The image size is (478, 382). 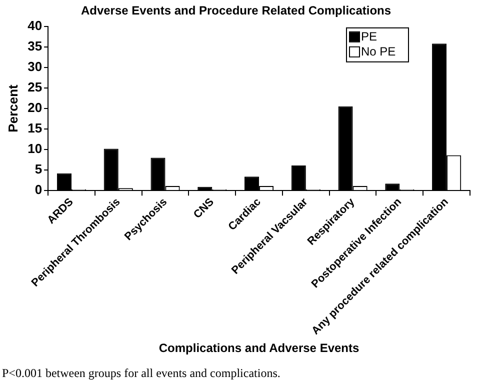 What do you see at coordinates (236, 11) in the screenshot?
I see `chart-title: Adverse Events and Procedure Related Complications` at bounding box center [236, 11].